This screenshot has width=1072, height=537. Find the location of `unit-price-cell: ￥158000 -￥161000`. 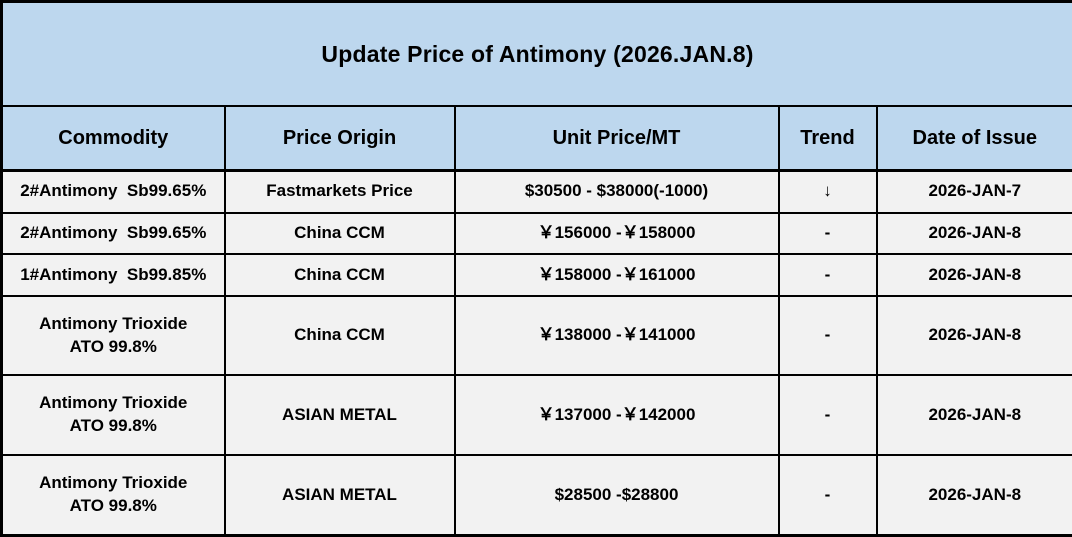

unit-price-cell: ￥158000 -￥161000 is located at coordinates (616, 275).